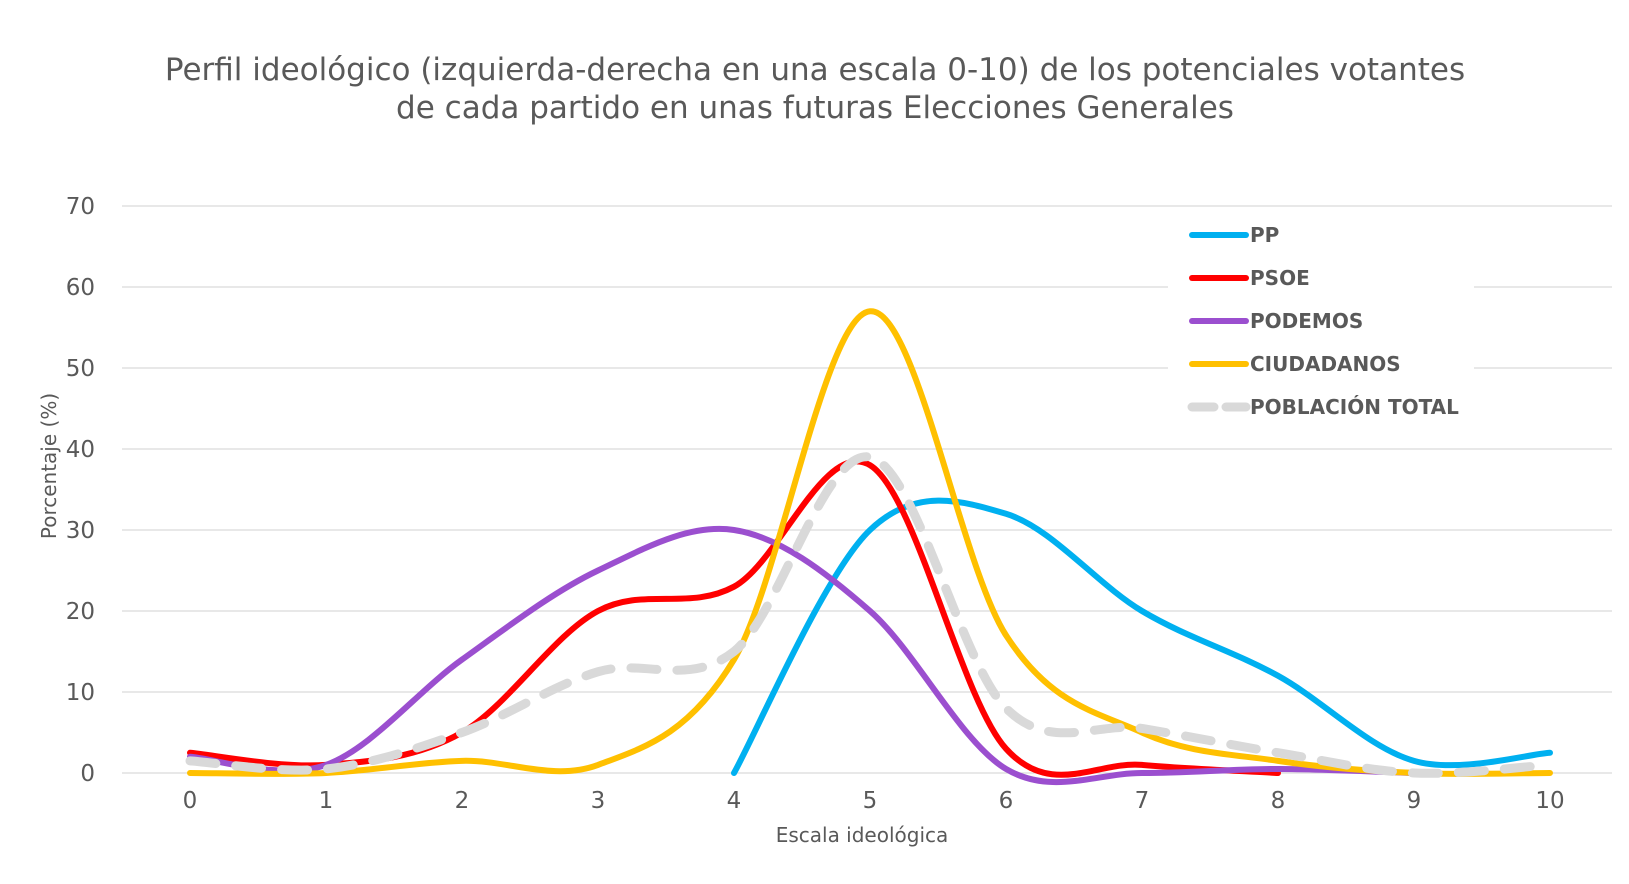 This screenshot has width=1629, height=884. I want to click on x-tick-label: 1, so click(326, 801).